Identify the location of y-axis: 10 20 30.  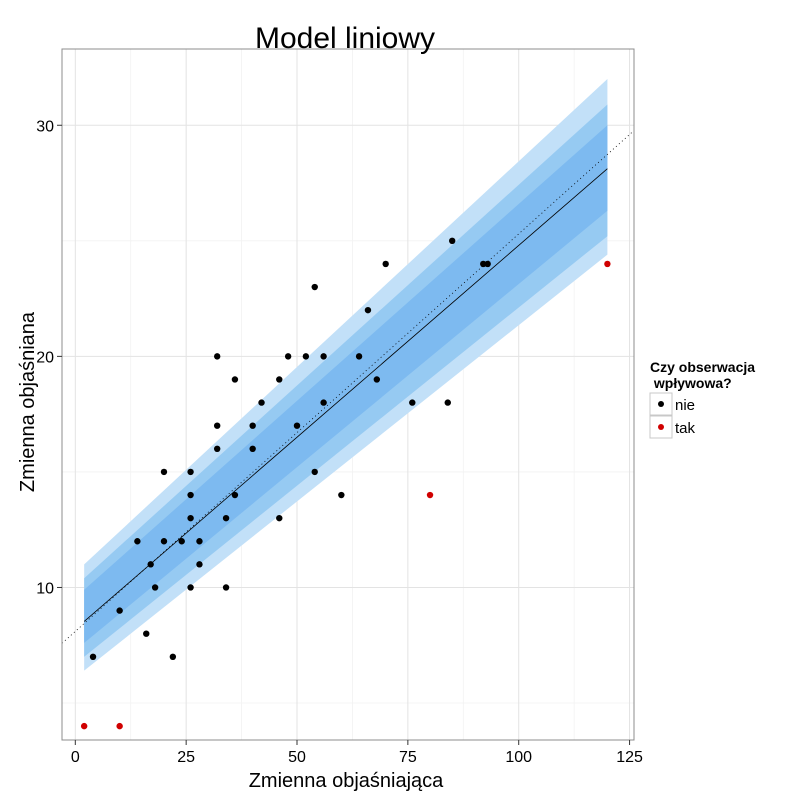
(49, 357).